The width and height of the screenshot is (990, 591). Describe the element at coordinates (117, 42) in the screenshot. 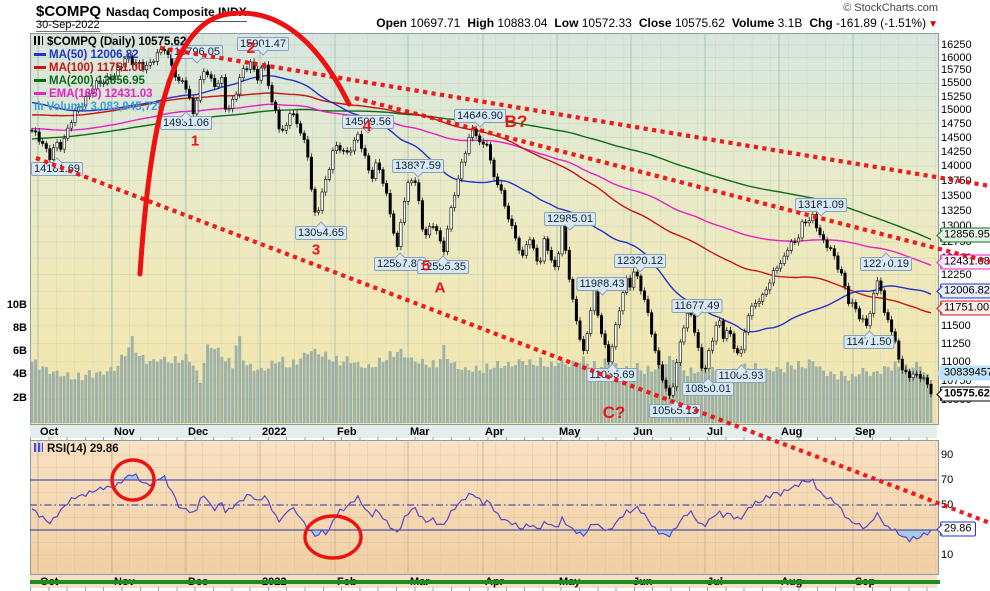

I see `legend-title: $COMPQ (Daily) 10575.62` at that location.